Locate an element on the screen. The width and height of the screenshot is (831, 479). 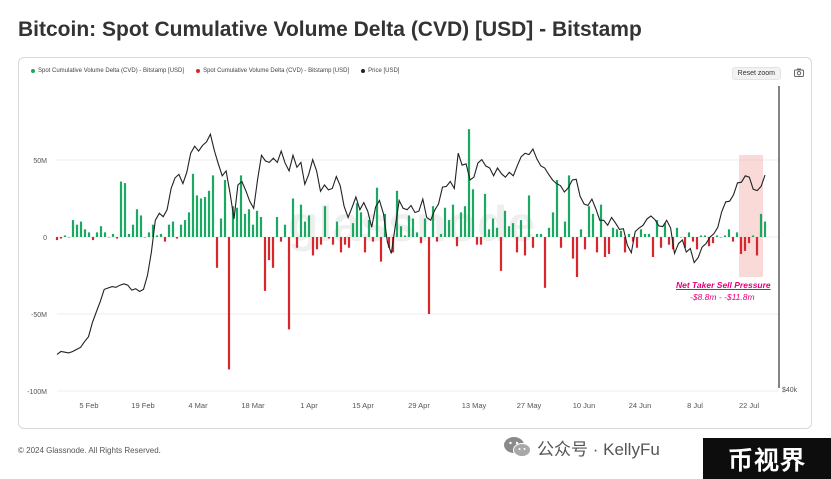
brand-logo: 币视界 is located at coordinates (767, 458).